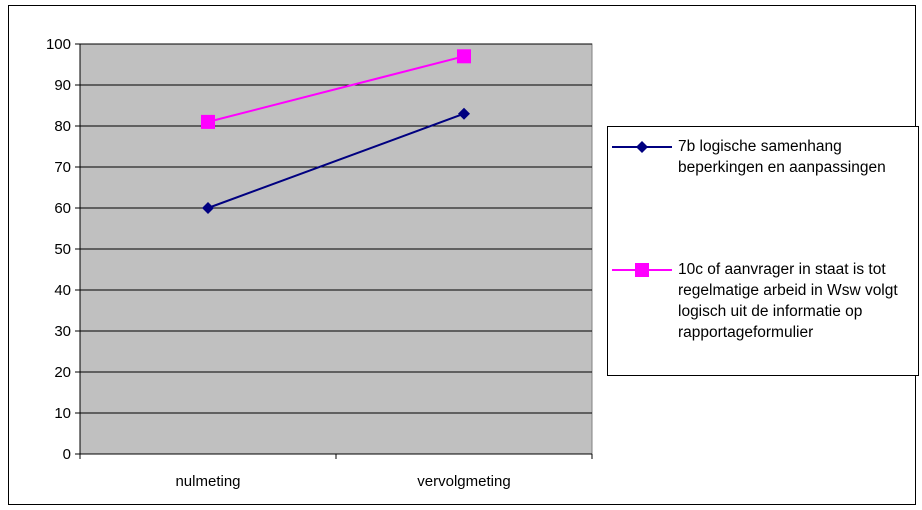 The image size is (922, 510). What do you see at coordinates (62, 126) in the screenshot?
I see `y-tick-label-80: 80` at bounding box center [62, 126].